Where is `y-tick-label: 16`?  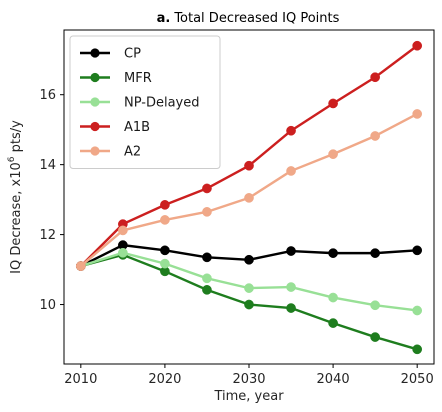 y-tick-label: 16 is located at coordinates (47, 95).